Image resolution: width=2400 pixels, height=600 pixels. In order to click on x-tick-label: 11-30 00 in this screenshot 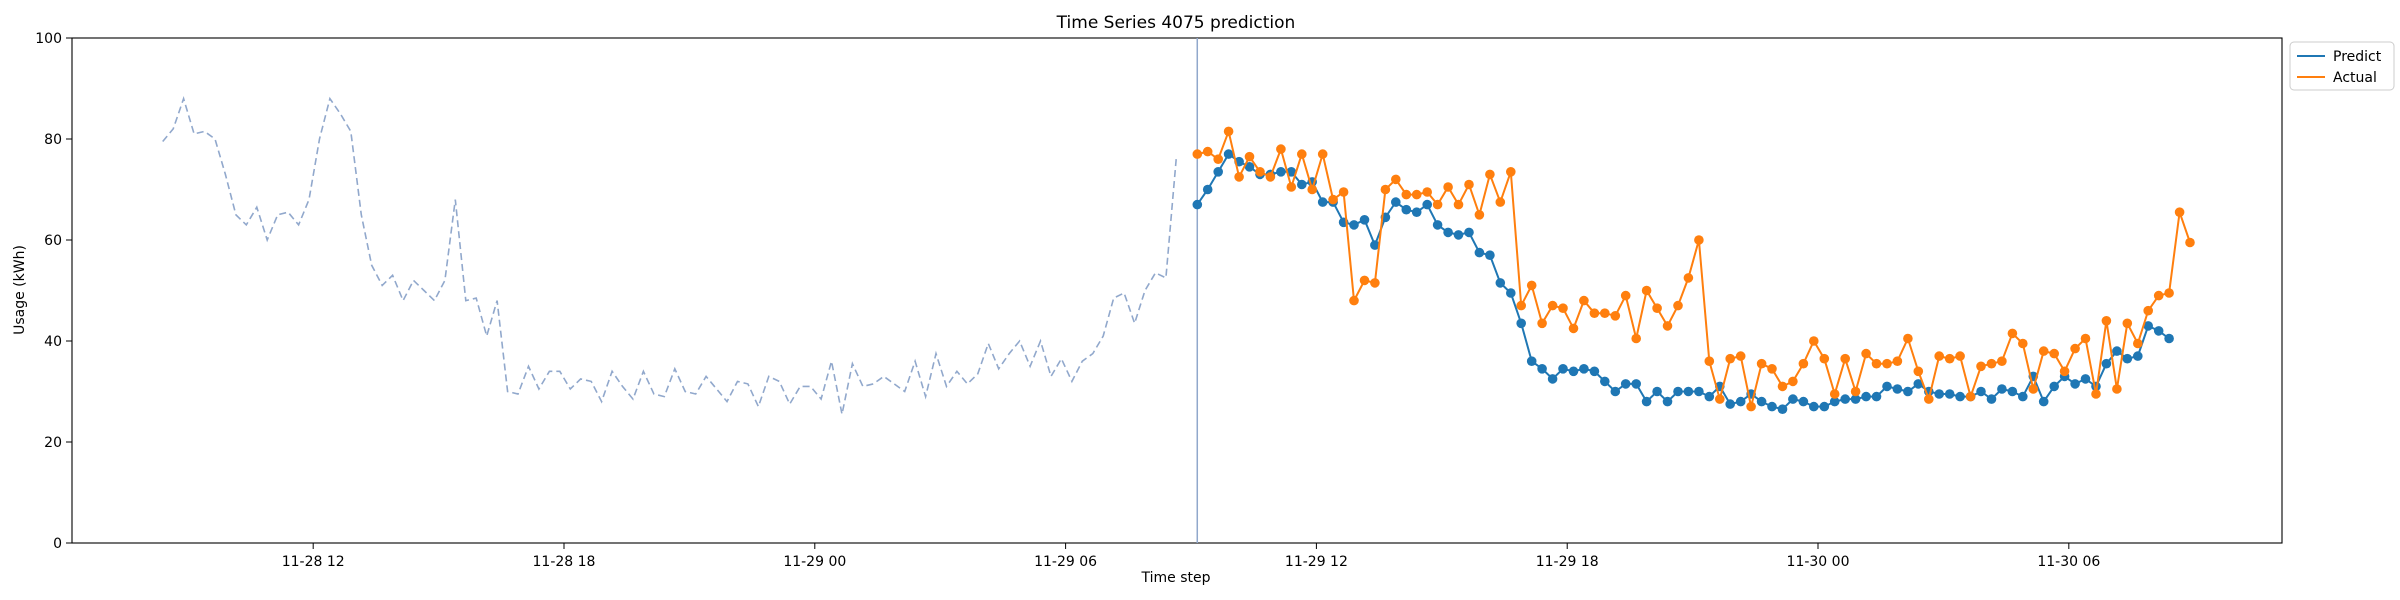, I will do `click(1818, 562)`.